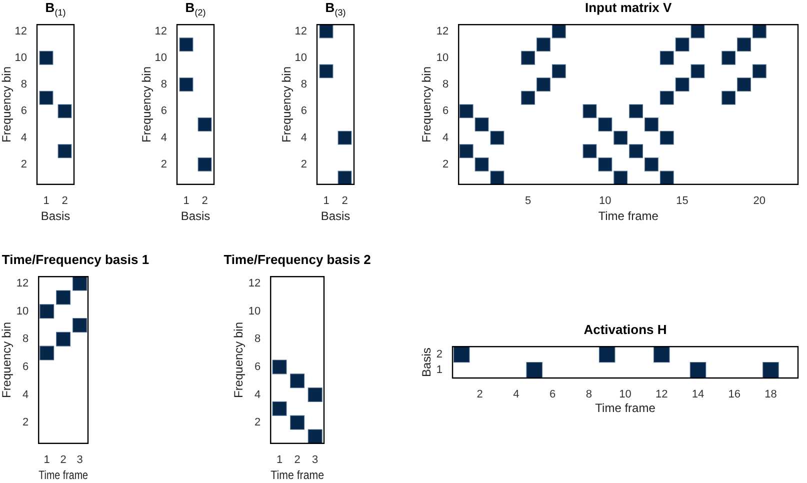 This screenshot has height=483, width=807. Describe the element at coordinates (297, 259) in the screenshot. I see `chart-title: Time/Frequency basis 2` at that location.